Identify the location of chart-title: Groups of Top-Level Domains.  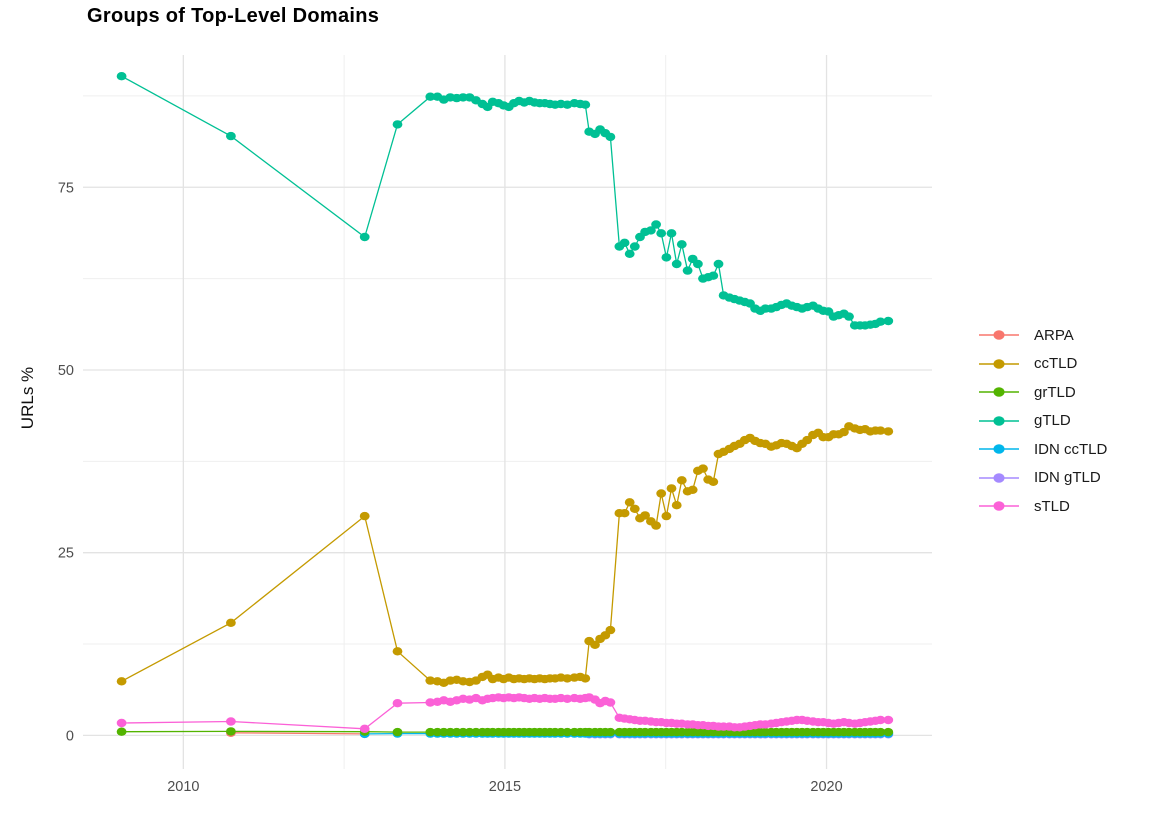
(233, 16).